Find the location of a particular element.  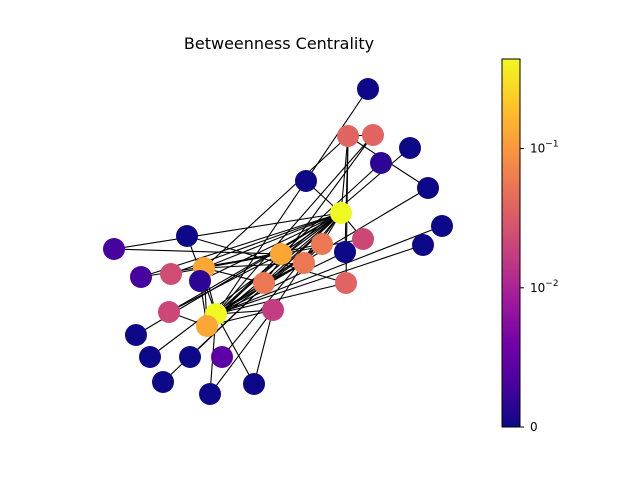

colorbar: 0 10⁻² 10⁻¹ is located at coordinates (530, 246).